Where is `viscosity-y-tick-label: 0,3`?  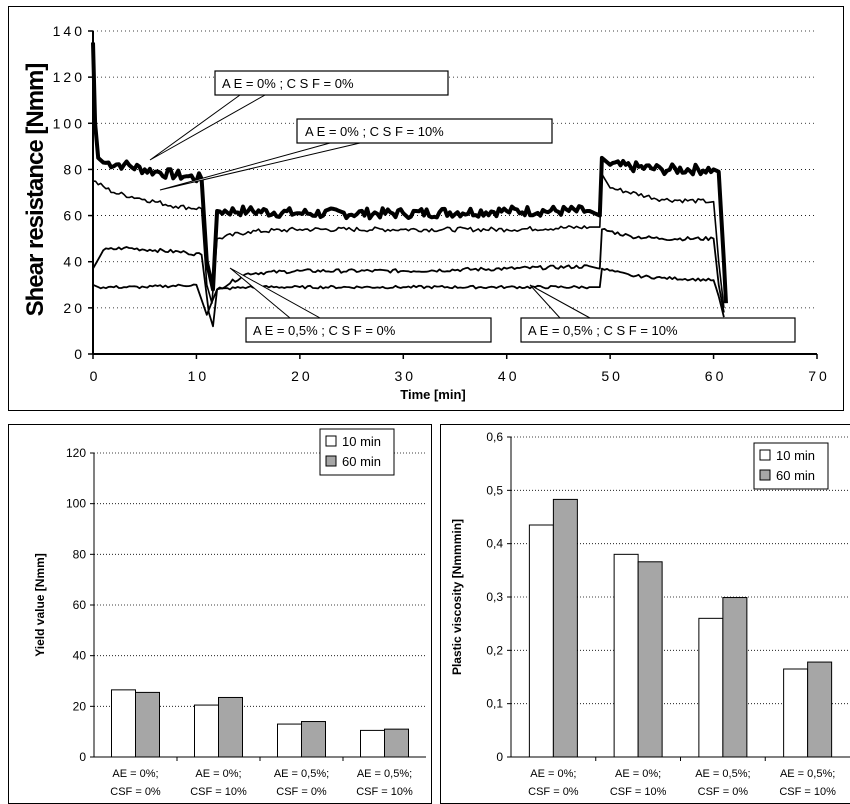 viscosity-y-tick-label: 0,3 is located at coordinates (494, 597).